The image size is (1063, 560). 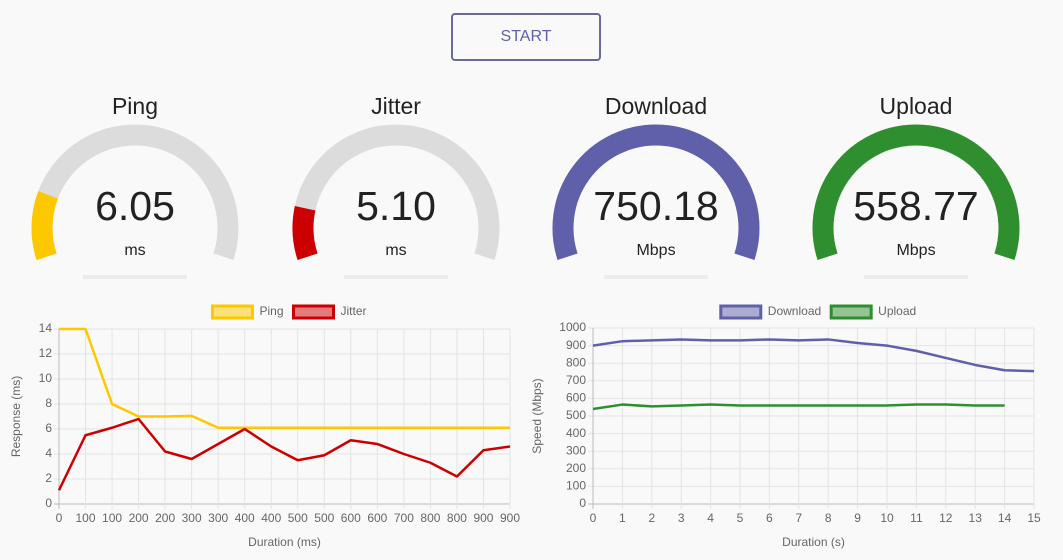 I want to click on gauge-title: Jitter, so click(x=396, y=106).